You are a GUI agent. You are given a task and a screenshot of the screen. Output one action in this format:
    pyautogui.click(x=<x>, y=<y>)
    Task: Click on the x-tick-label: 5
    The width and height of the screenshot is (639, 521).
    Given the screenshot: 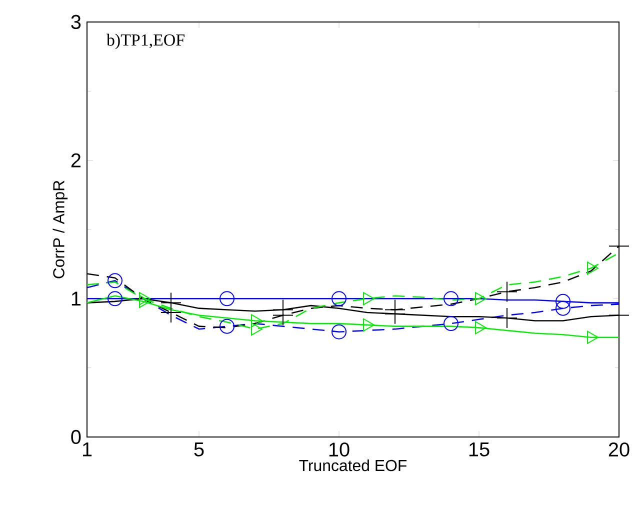 What is the action you would take?
    pyautogui.click(x=199, y=449)
    